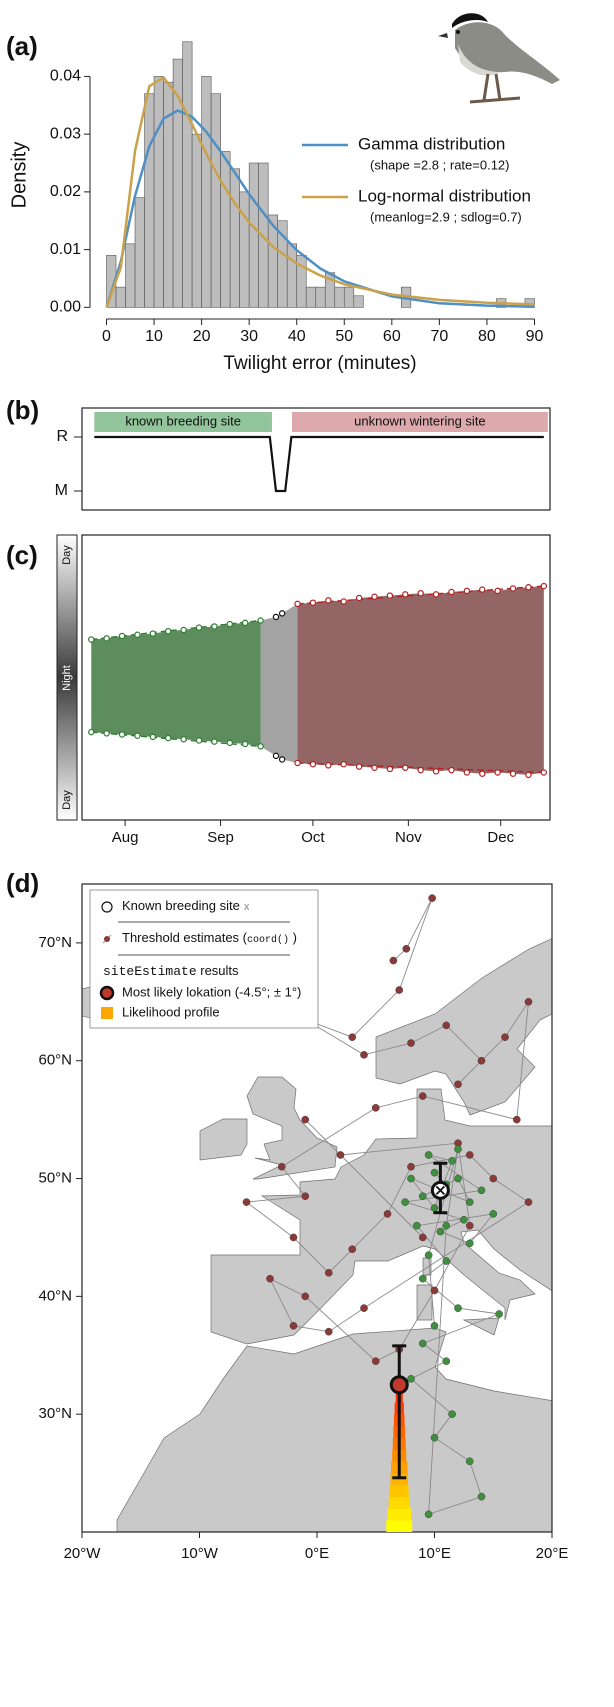  What do you see at coordinates (446, 216) in the screenshot?
I see `legend-note: (meanlog=2.9 ; sdlog=0.7)` at bounding box center [446, 216].